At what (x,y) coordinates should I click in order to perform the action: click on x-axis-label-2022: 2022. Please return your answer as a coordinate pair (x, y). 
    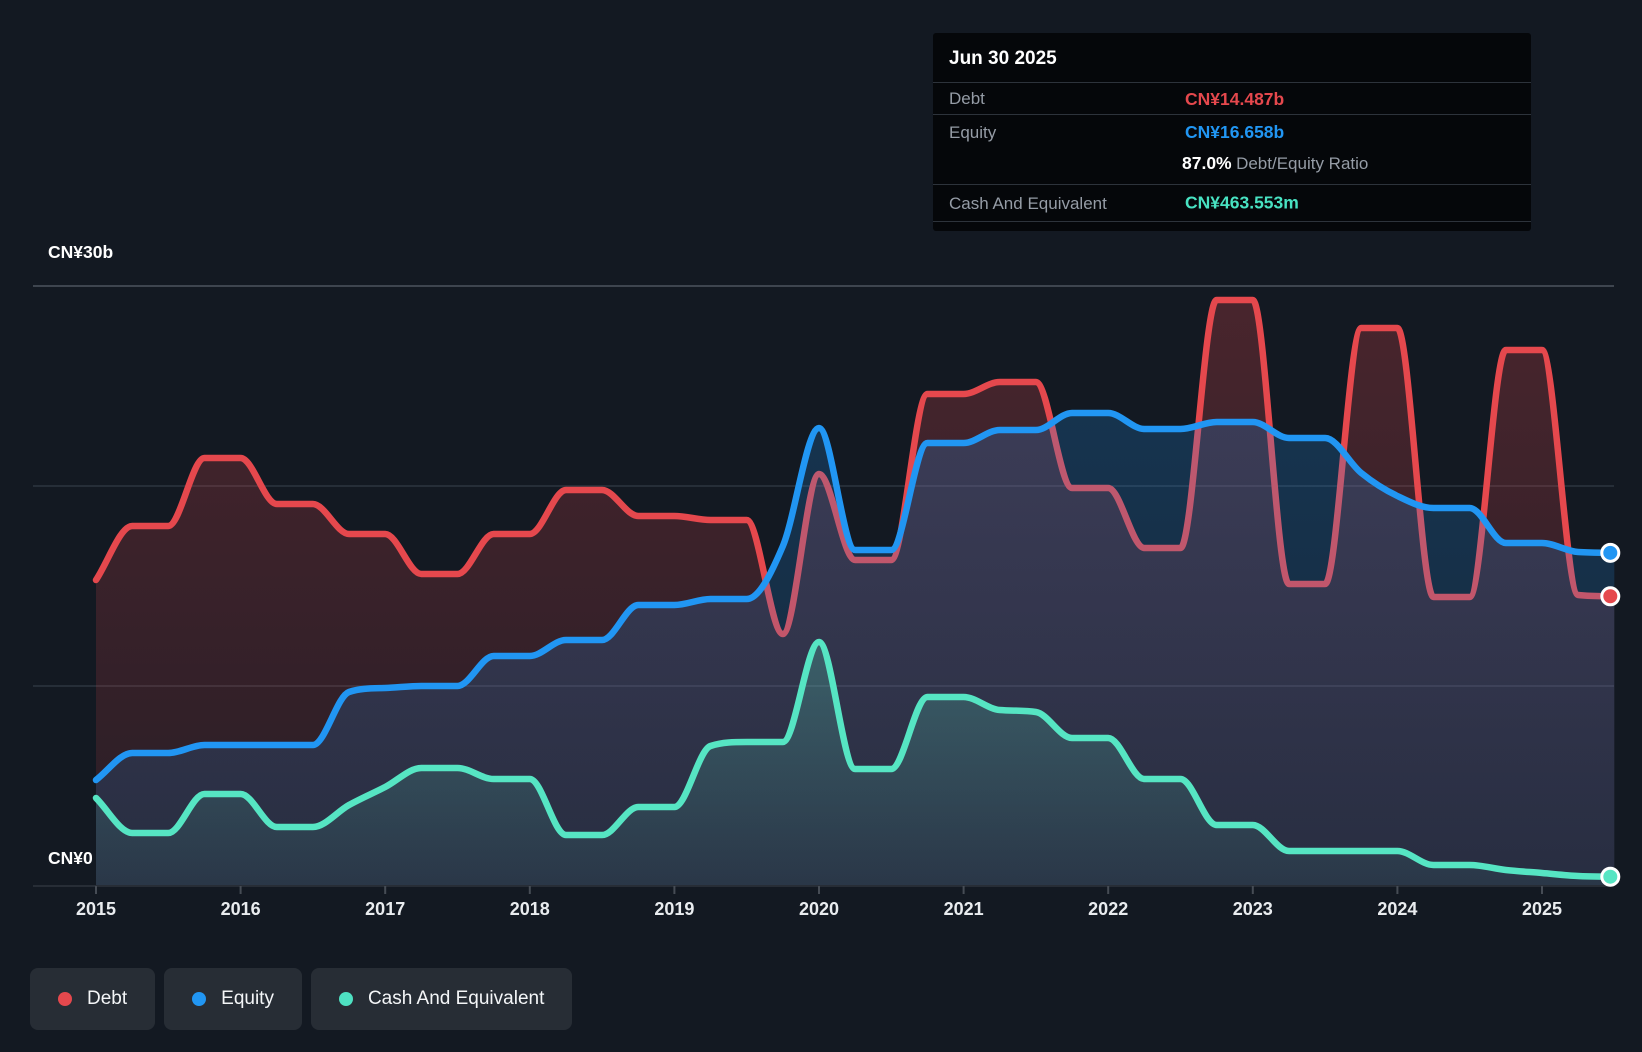
    Looking at the image, I should click on (1108, 909).